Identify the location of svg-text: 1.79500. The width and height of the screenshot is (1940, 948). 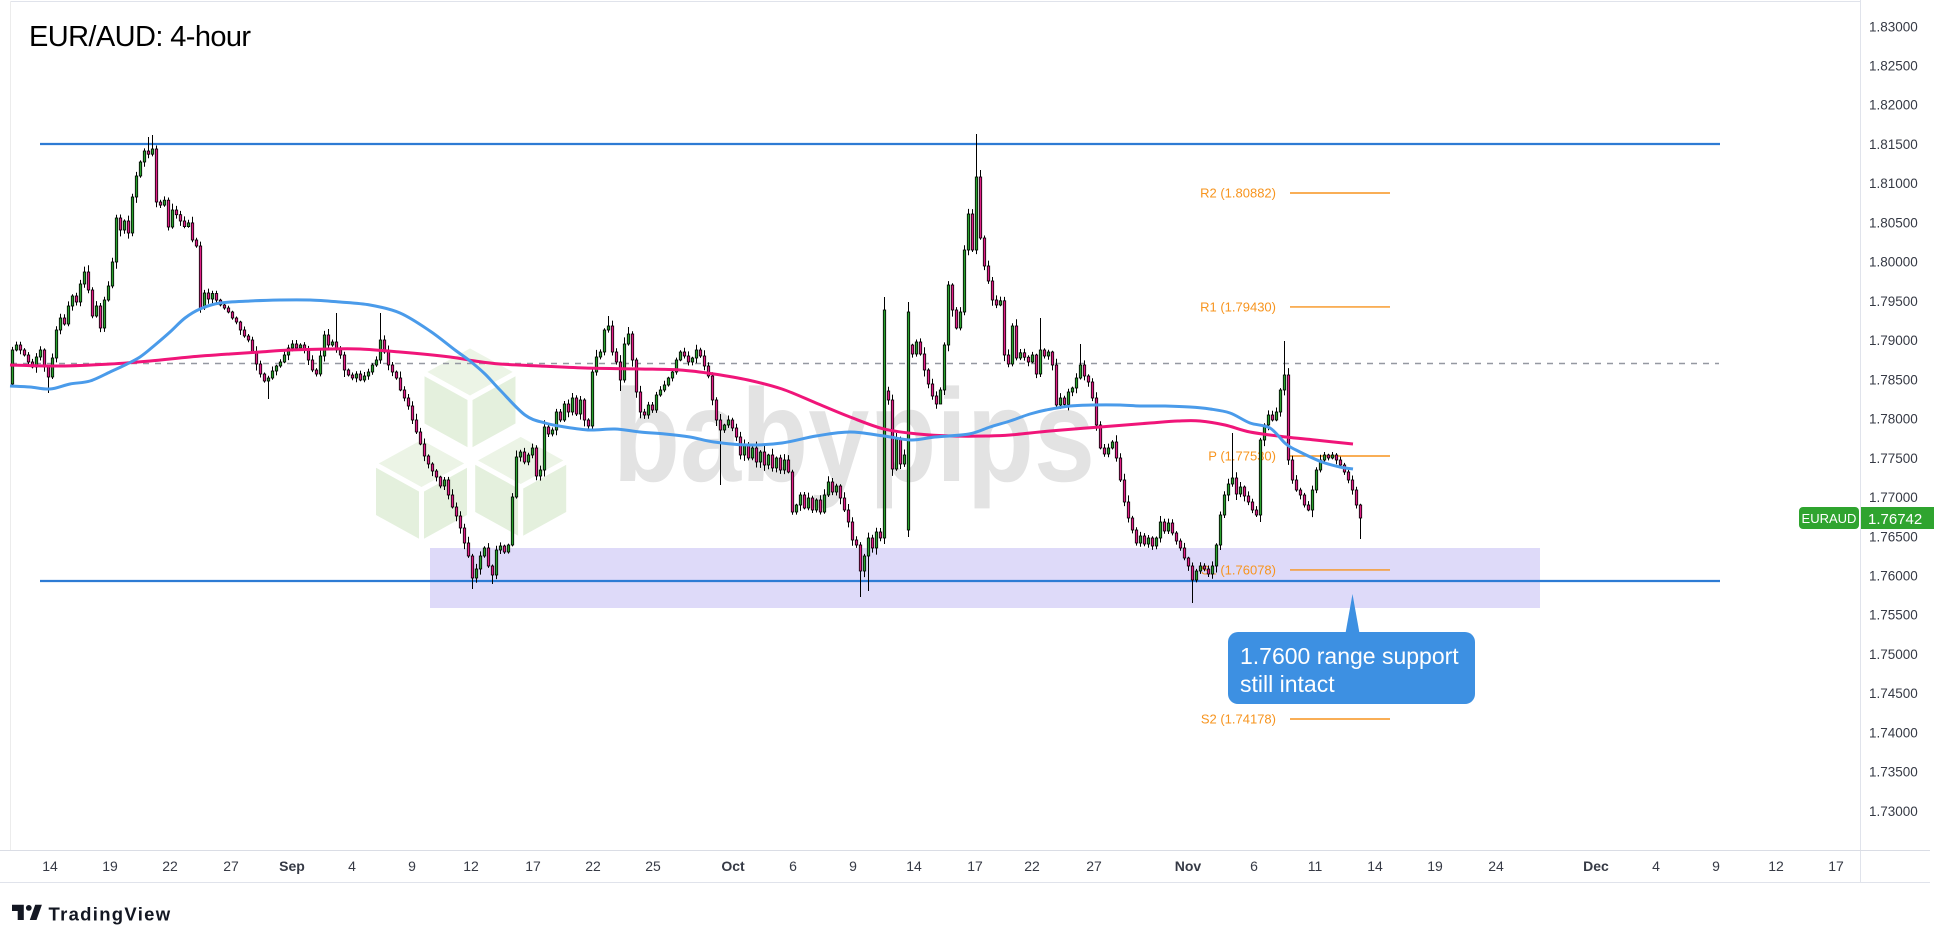
(1893, 301).